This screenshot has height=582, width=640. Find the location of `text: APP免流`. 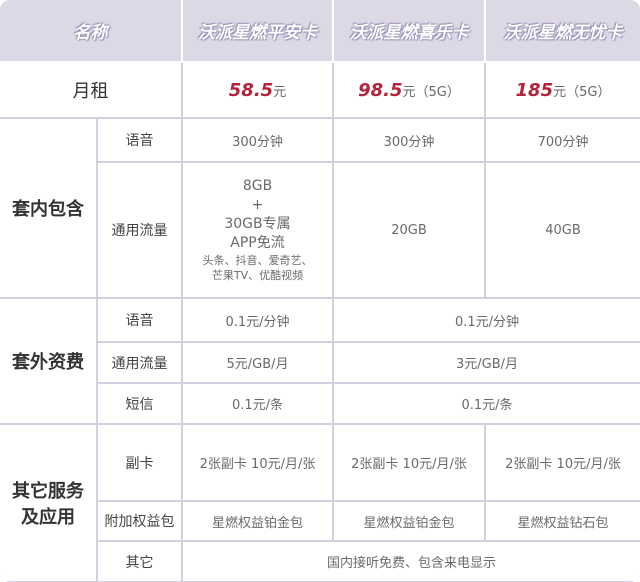

text: APP免流 is located at coordinates (257, 243).